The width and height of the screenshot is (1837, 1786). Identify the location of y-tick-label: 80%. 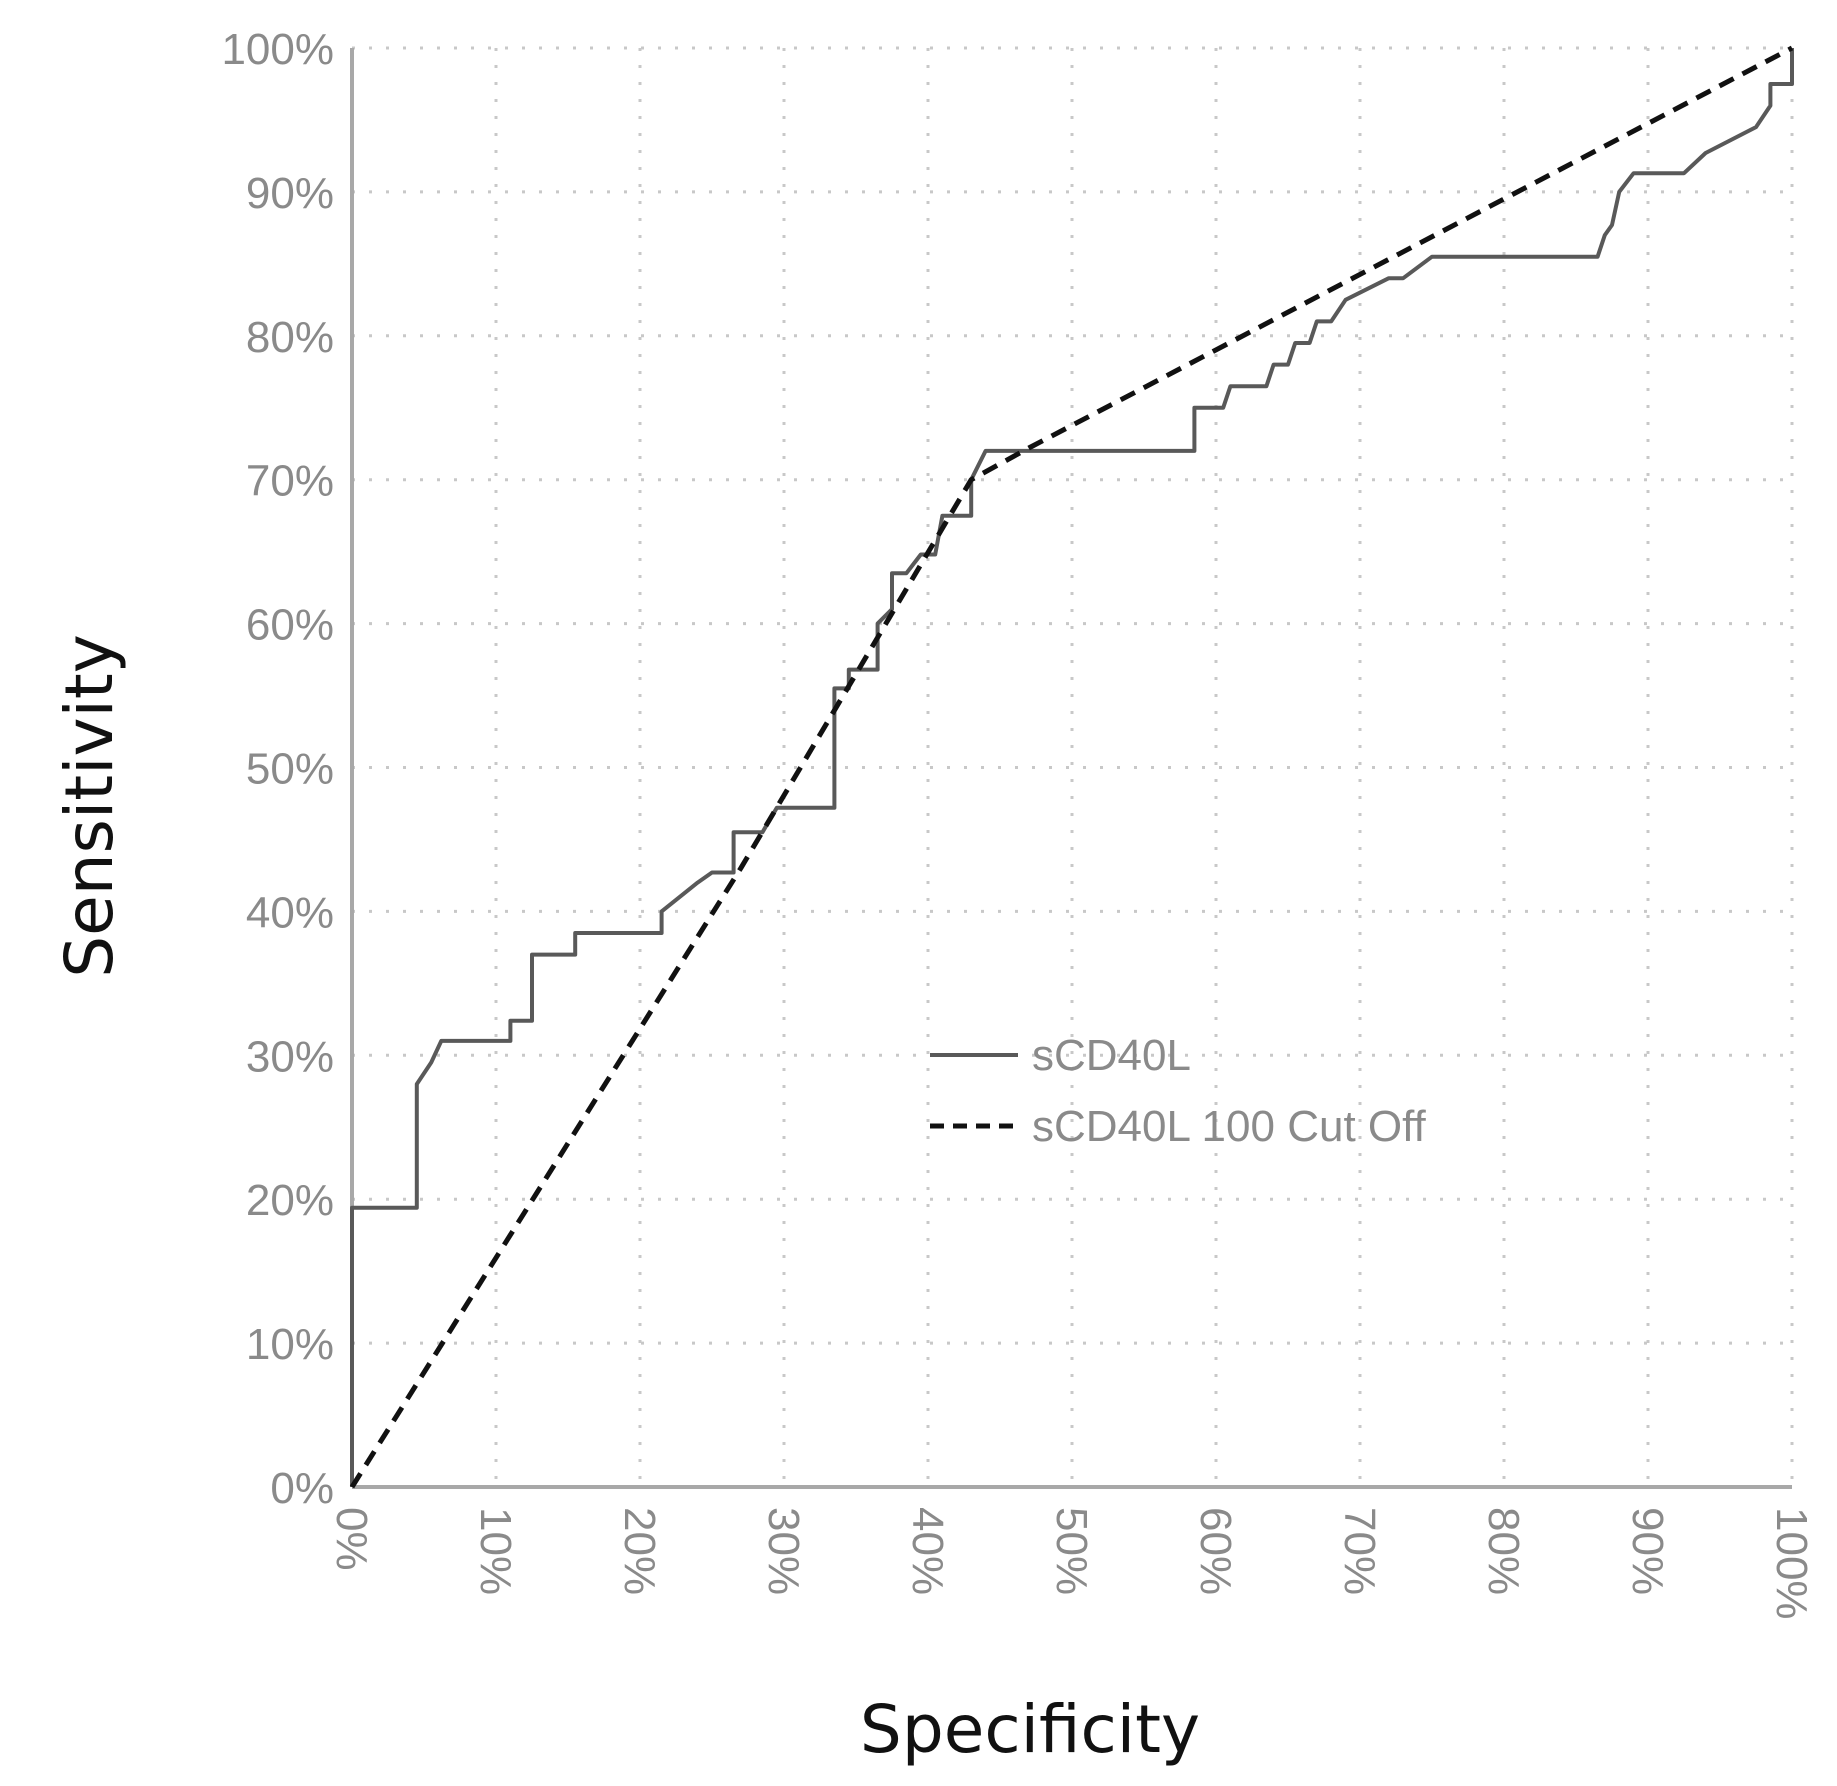
(290, 337).